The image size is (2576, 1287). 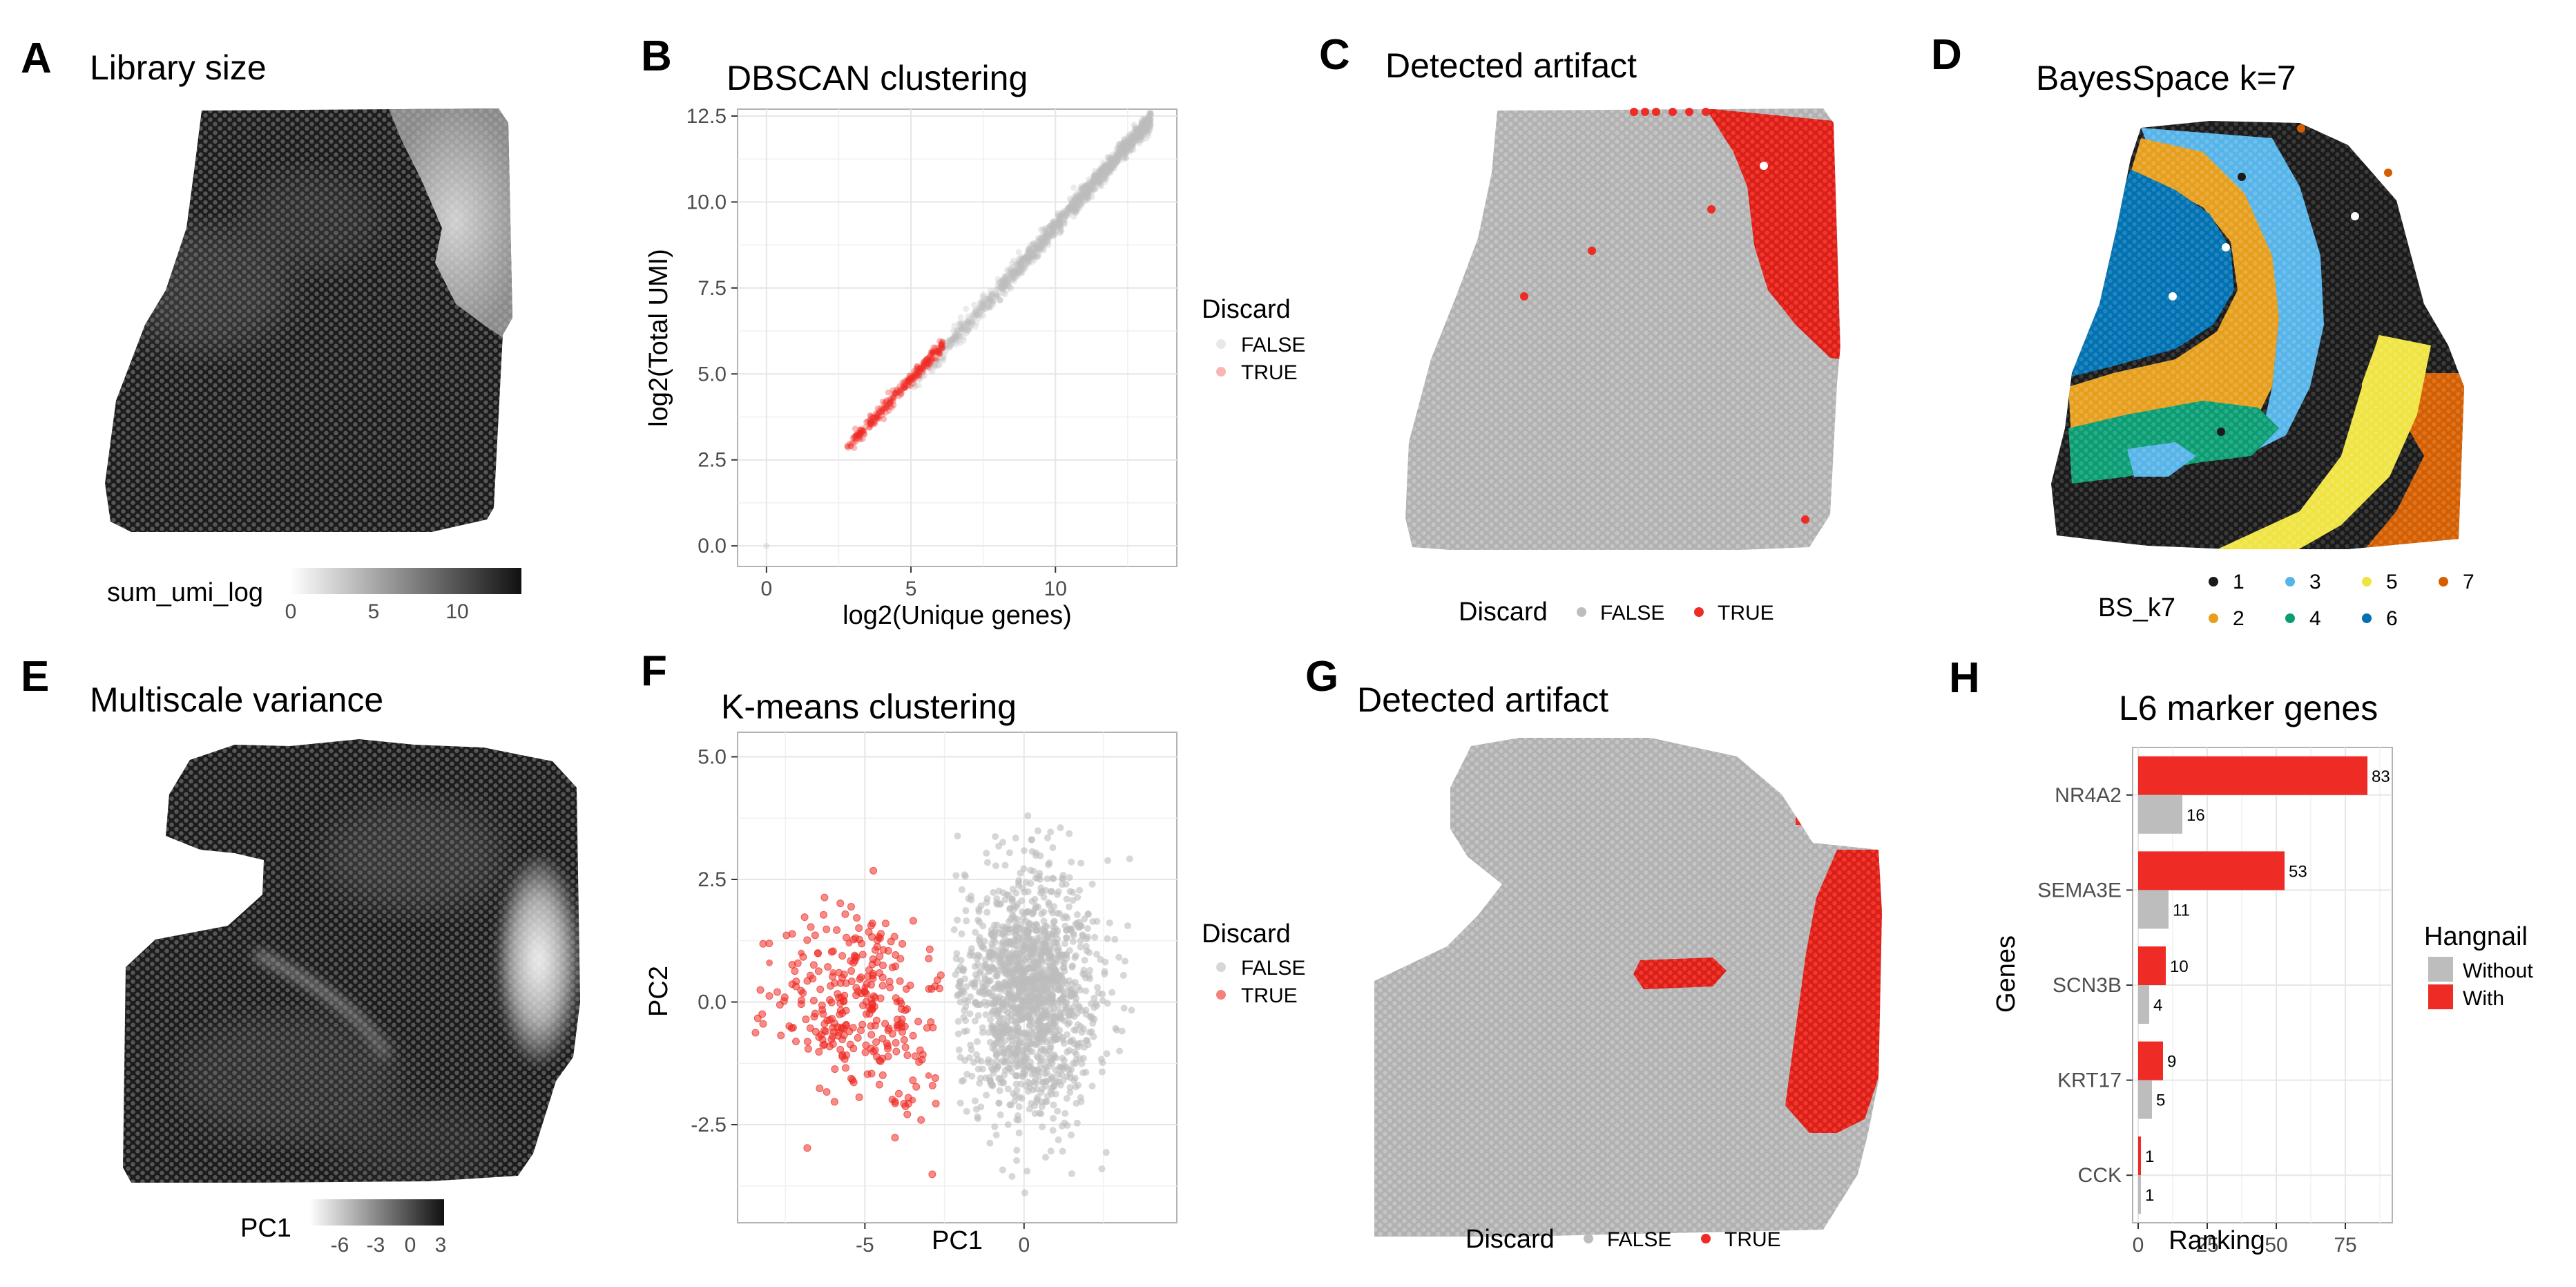 What do you see at coordinates (2143, 1004) in the screenshot?
I see `bar-without` at bounding box center [2143, 1004].